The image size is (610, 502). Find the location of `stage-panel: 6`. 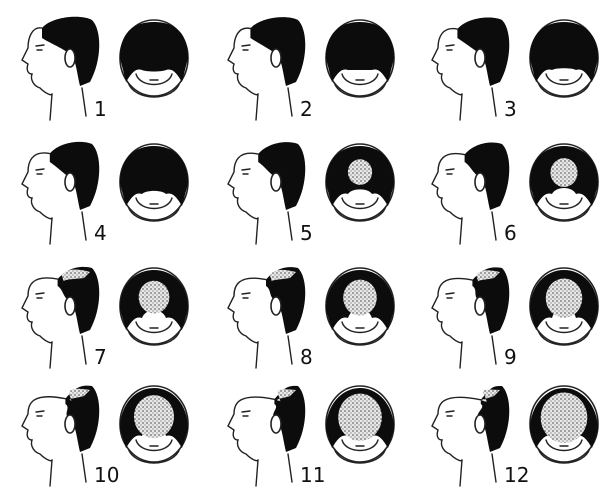

stage-panel: 6 is located at coordinates (515, 193).